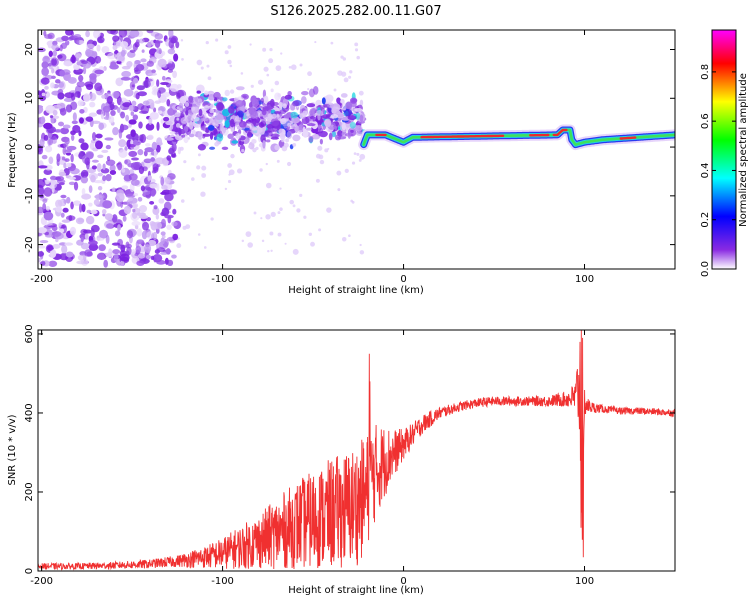  I want to click on snr-x-label: Height of straight line (km), so click(356, 590).